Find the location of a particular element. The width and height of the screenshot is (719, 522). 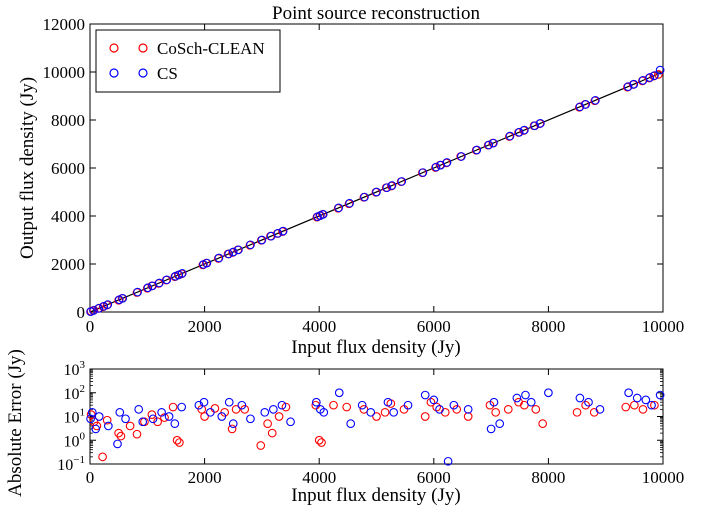

main-y-tick-label: 2000 is located at coordinates (68, 264).